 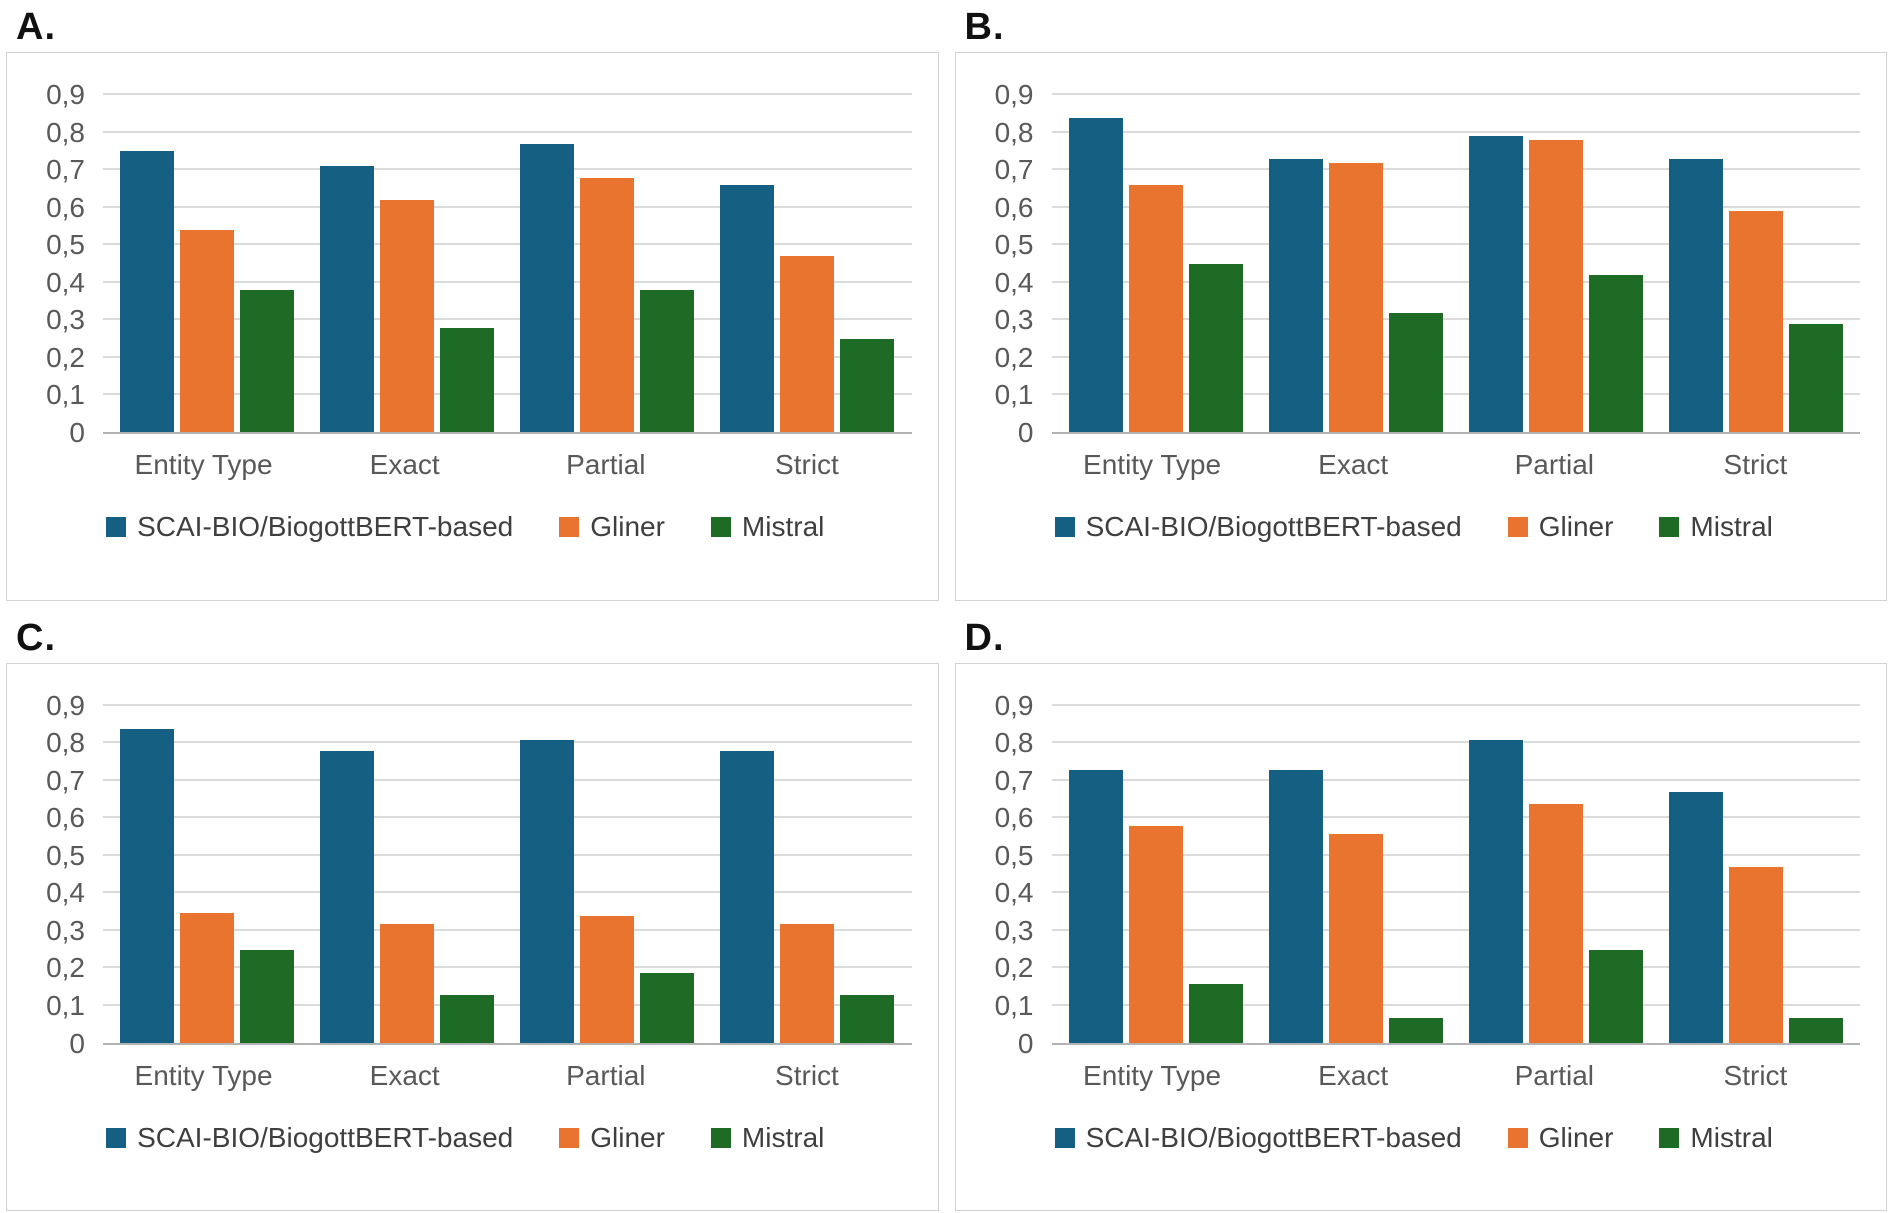 What do you see at coordinates (65, 893) in the screenshot?
I see `y-tick-label: 0,4` at bounding box center [65, 893].